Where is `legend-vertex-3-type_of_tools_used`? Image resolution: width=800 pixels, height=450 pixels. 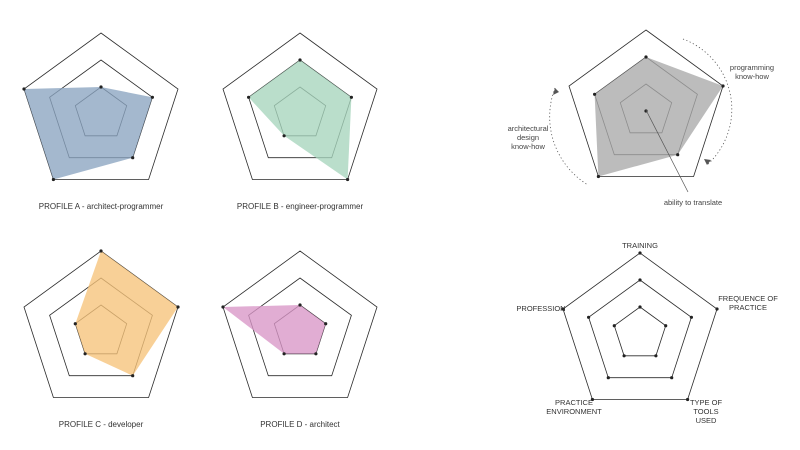
legend-vertex-3-type_of_tools_used is located at coordinates (688, 399).